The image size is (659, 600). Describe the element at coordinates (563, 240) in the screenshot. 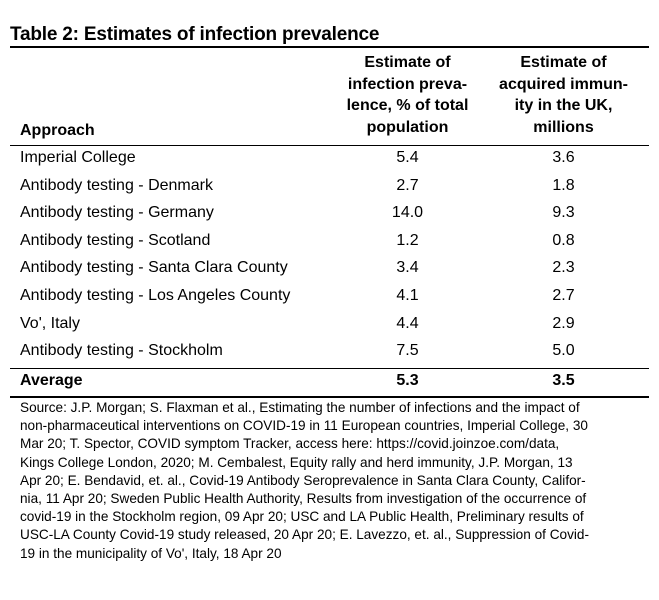

I see `cell-immunity: 0.8` at that location.